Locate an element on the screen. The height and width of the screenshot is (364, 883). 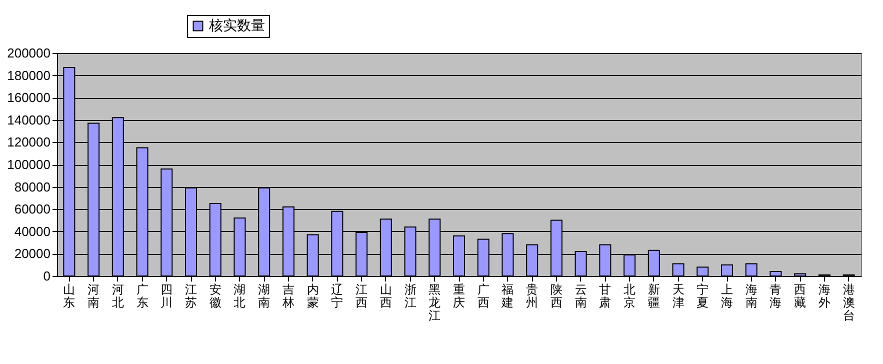
y-tick-label: 80000 is located at coordinates (32, 186).